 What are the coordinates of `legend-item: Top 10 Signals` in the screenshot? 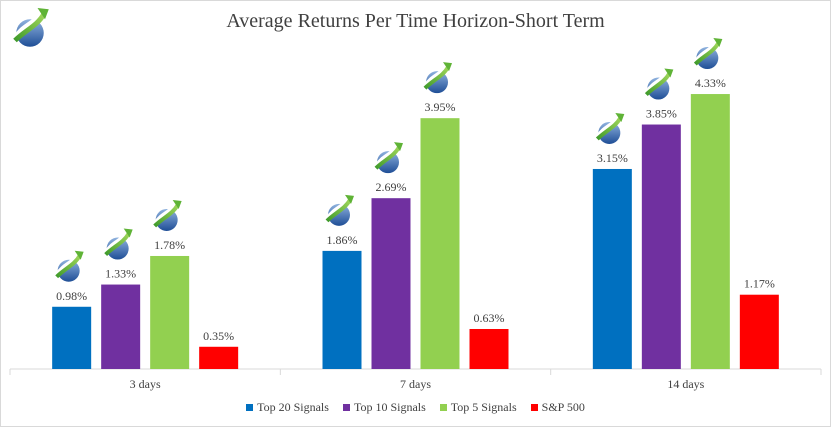 It's located at (384, 407).